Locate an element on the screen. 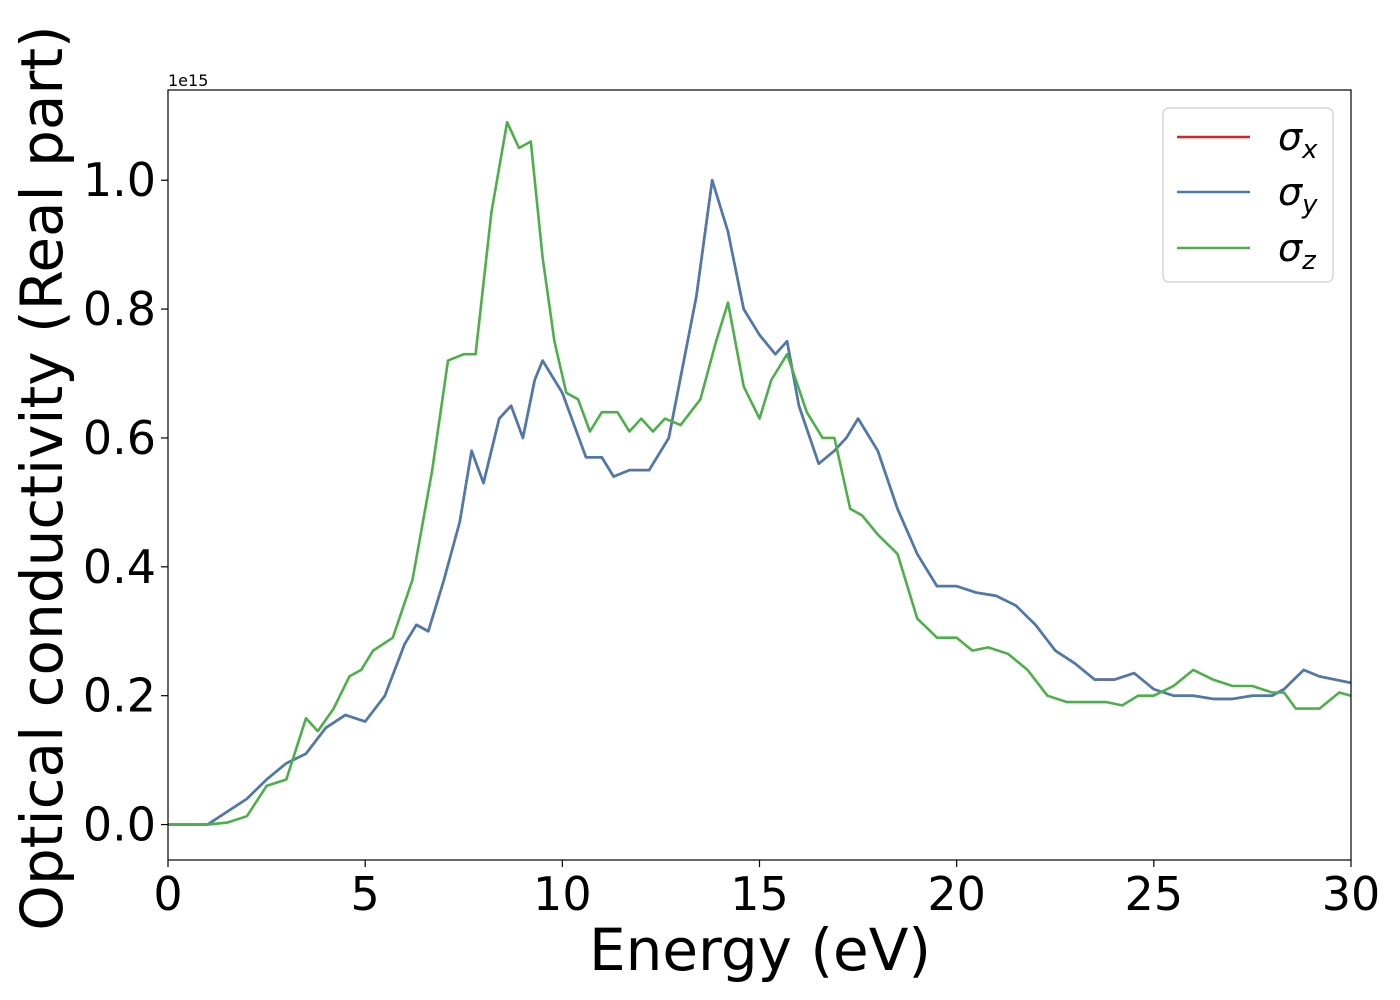 The image size is (1400, 1000). x-axis: 0 5 10 15 20 25 30 is located at coordinates (766, 890).